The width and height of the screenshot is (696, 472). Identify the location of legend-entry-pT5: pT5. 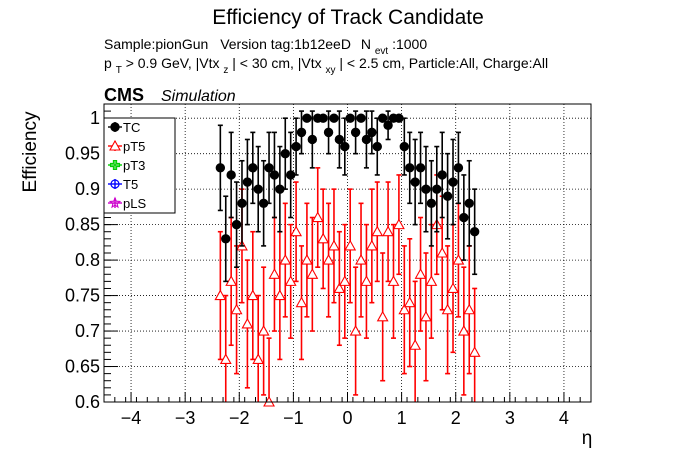
(126, 146).